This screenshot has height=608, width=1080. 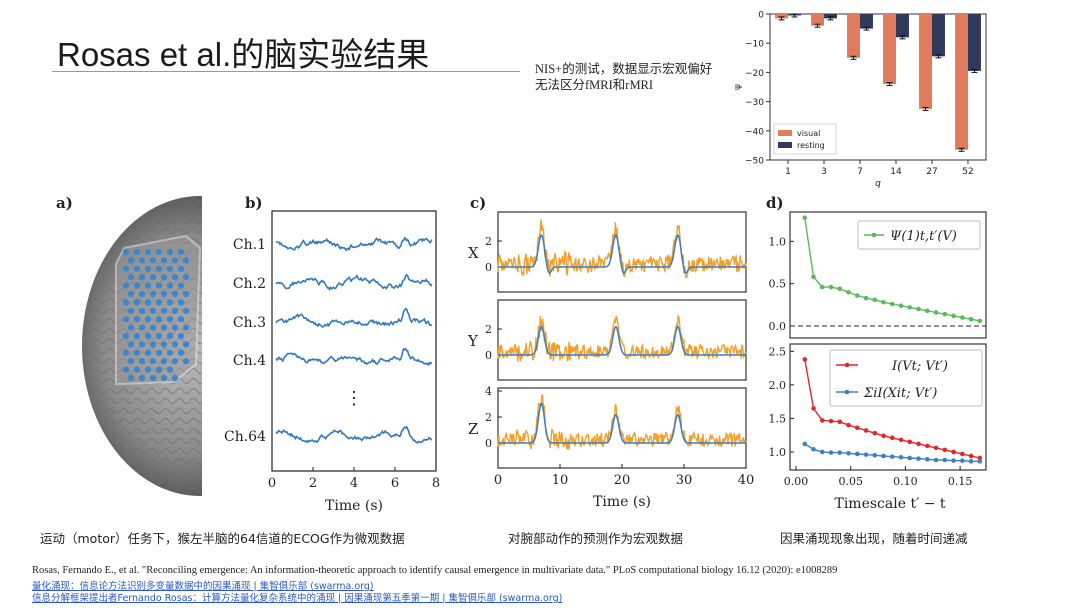 I want to click on bar-xtick-label: 27, so click(x=931, y=172).